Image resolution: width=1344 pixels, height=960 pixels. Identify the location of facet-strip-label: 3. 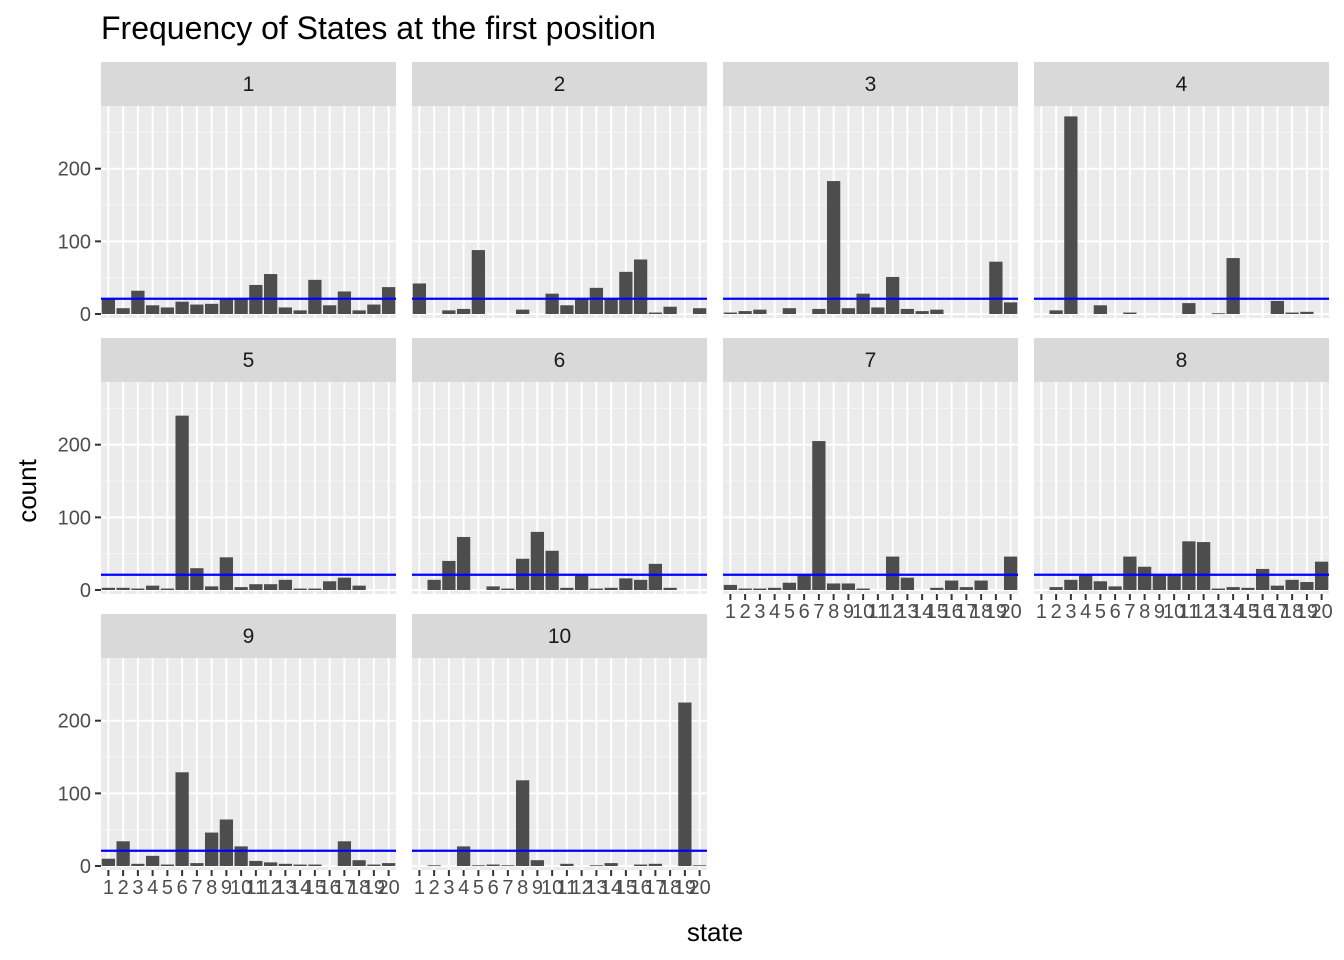
(871, 84).